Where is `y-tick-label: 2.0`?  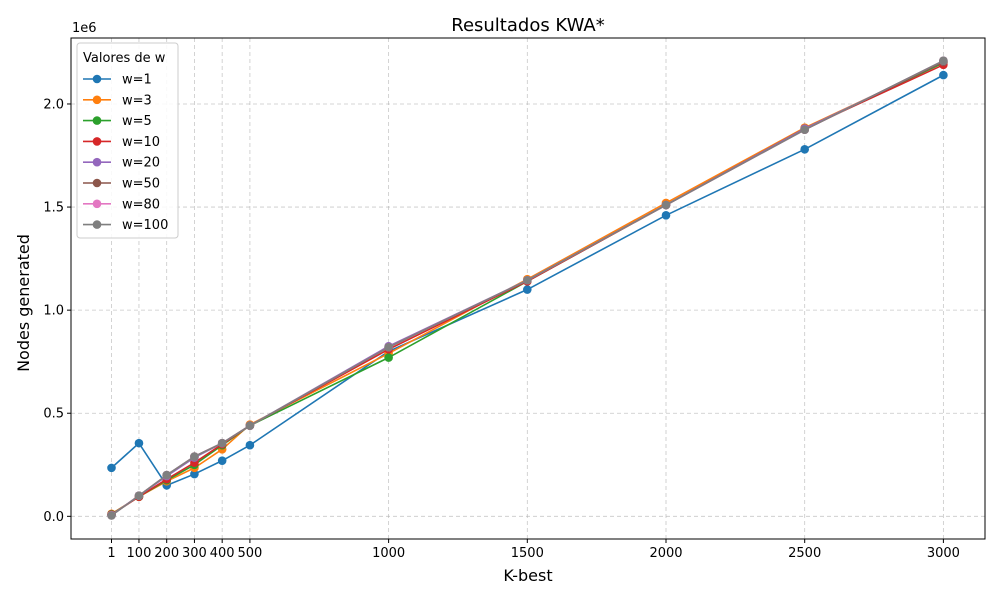 y-tick-label: 2.0 is located at coordinates (53, 104).